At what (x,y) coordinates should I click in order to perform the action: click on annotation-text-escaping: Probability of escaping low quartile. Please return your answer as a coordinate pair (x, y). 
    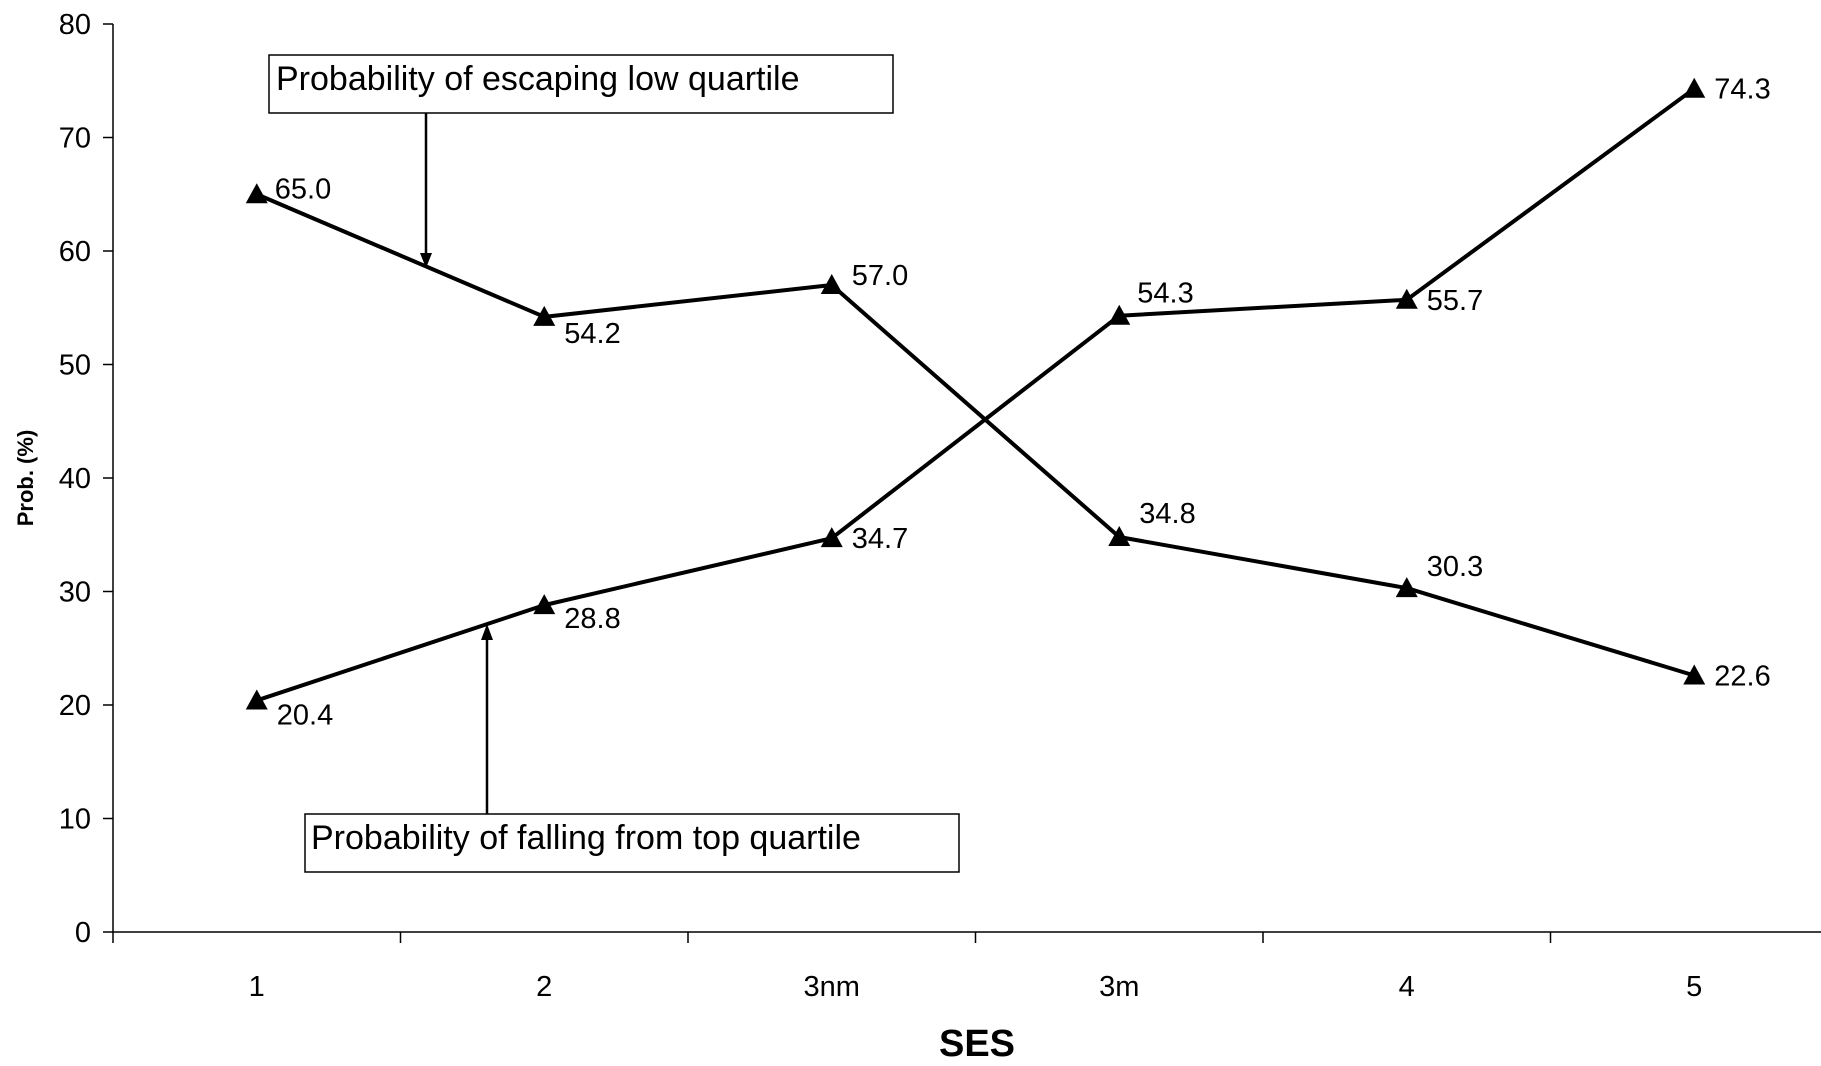
    Looking at the image, I should click on (538, 79).